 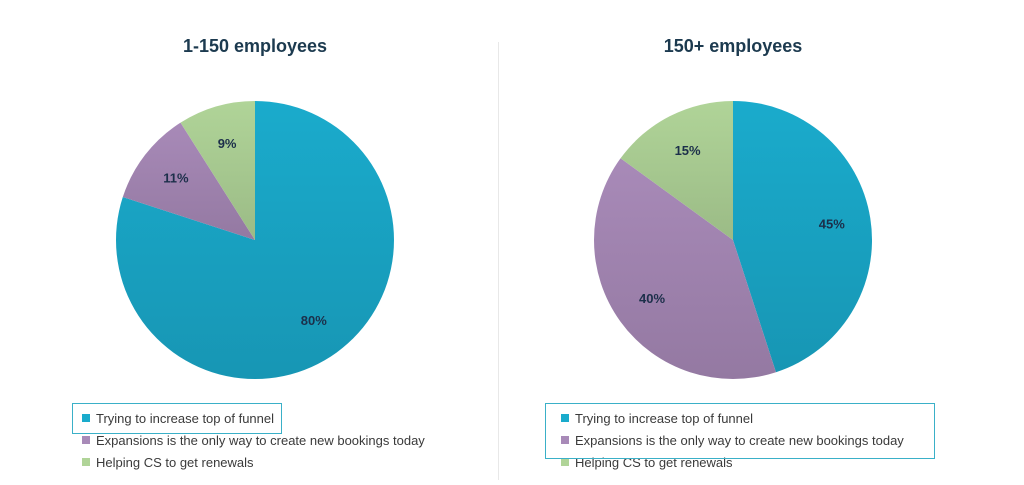 I want to click on legend-item: Helping CS to get renewals, so click(x=168, y=463).